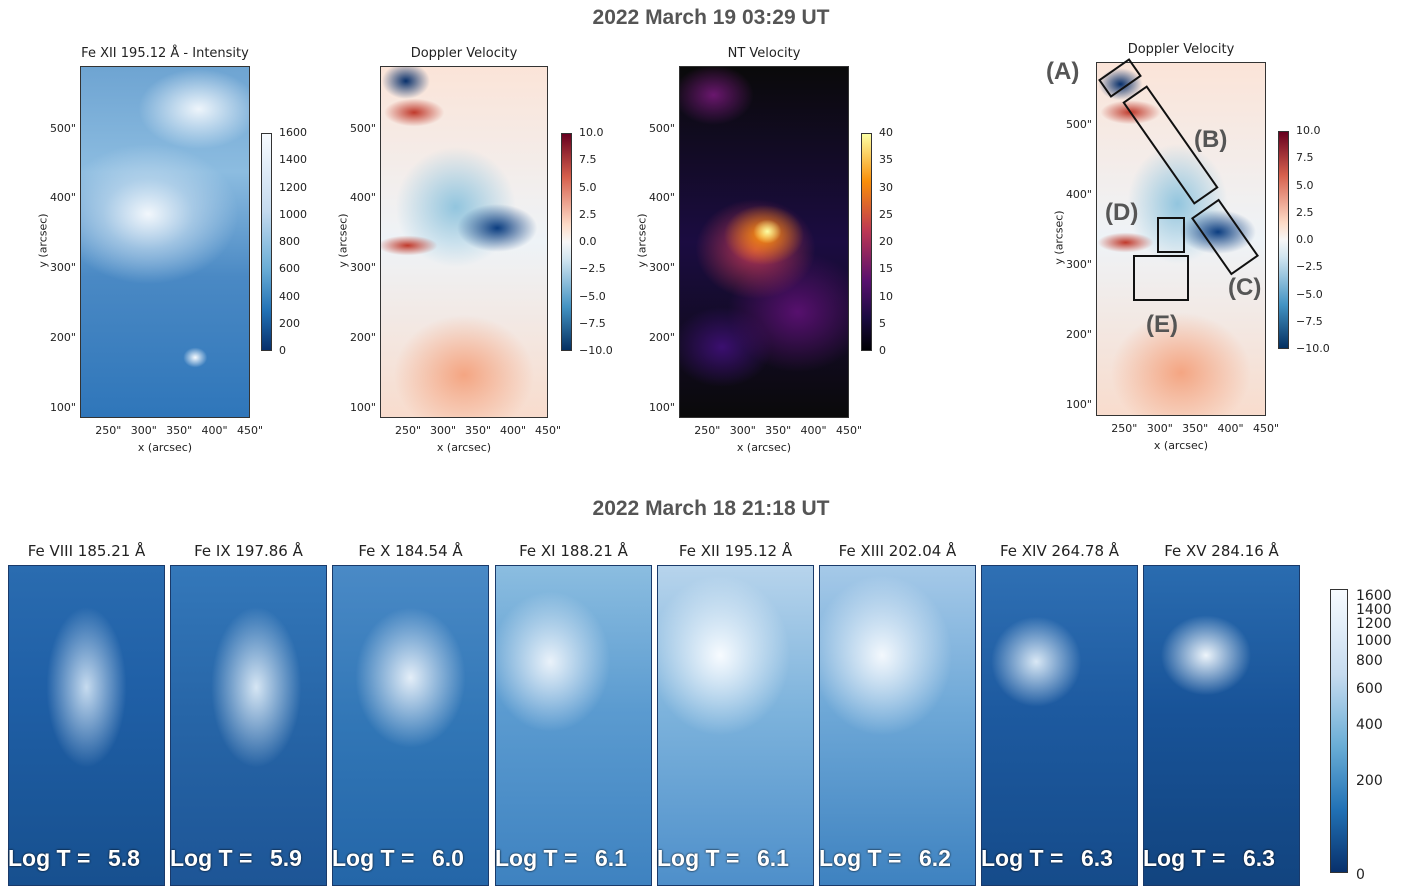 The height and width of the screenshot is (886, 1422). What do you see at coordinates (165, 447) in the screenshot?
I see `panel1-xlabel: x (arcsec)` at bounding box center [165, 447].